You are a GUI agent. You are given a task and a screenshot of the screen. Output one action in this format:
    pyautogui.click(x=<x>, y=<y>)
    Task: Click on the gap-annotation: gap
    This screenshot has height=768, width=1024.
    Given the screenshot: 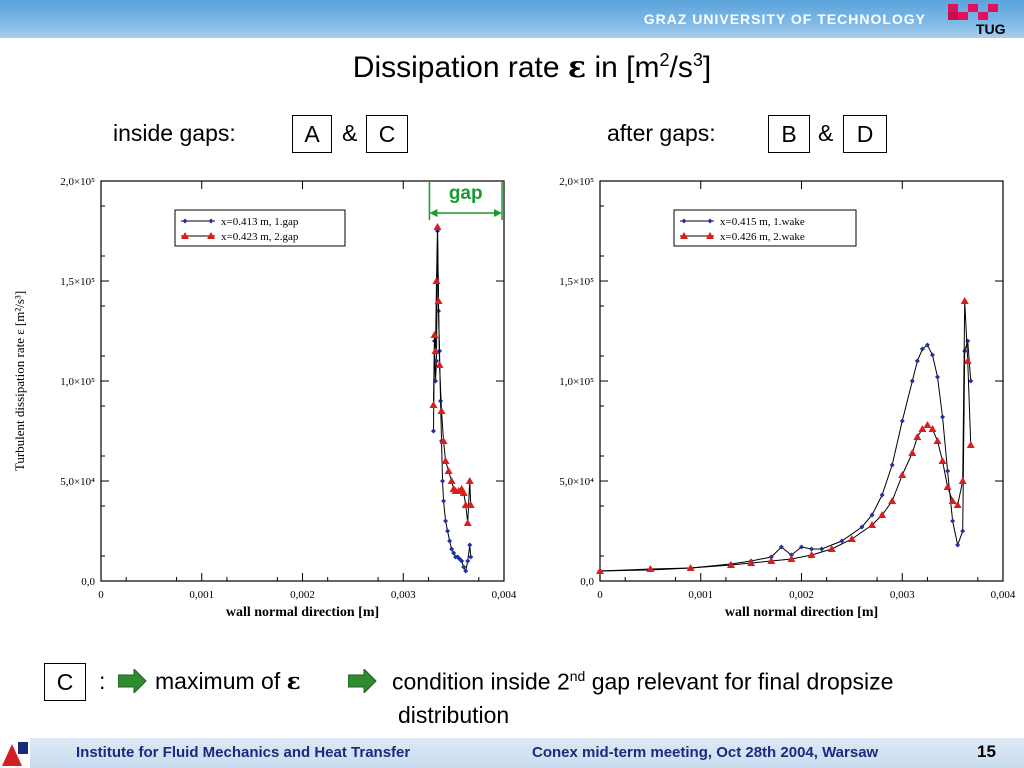 What is the action you would take?
    pyautogui.click(x=466, y=193)
    